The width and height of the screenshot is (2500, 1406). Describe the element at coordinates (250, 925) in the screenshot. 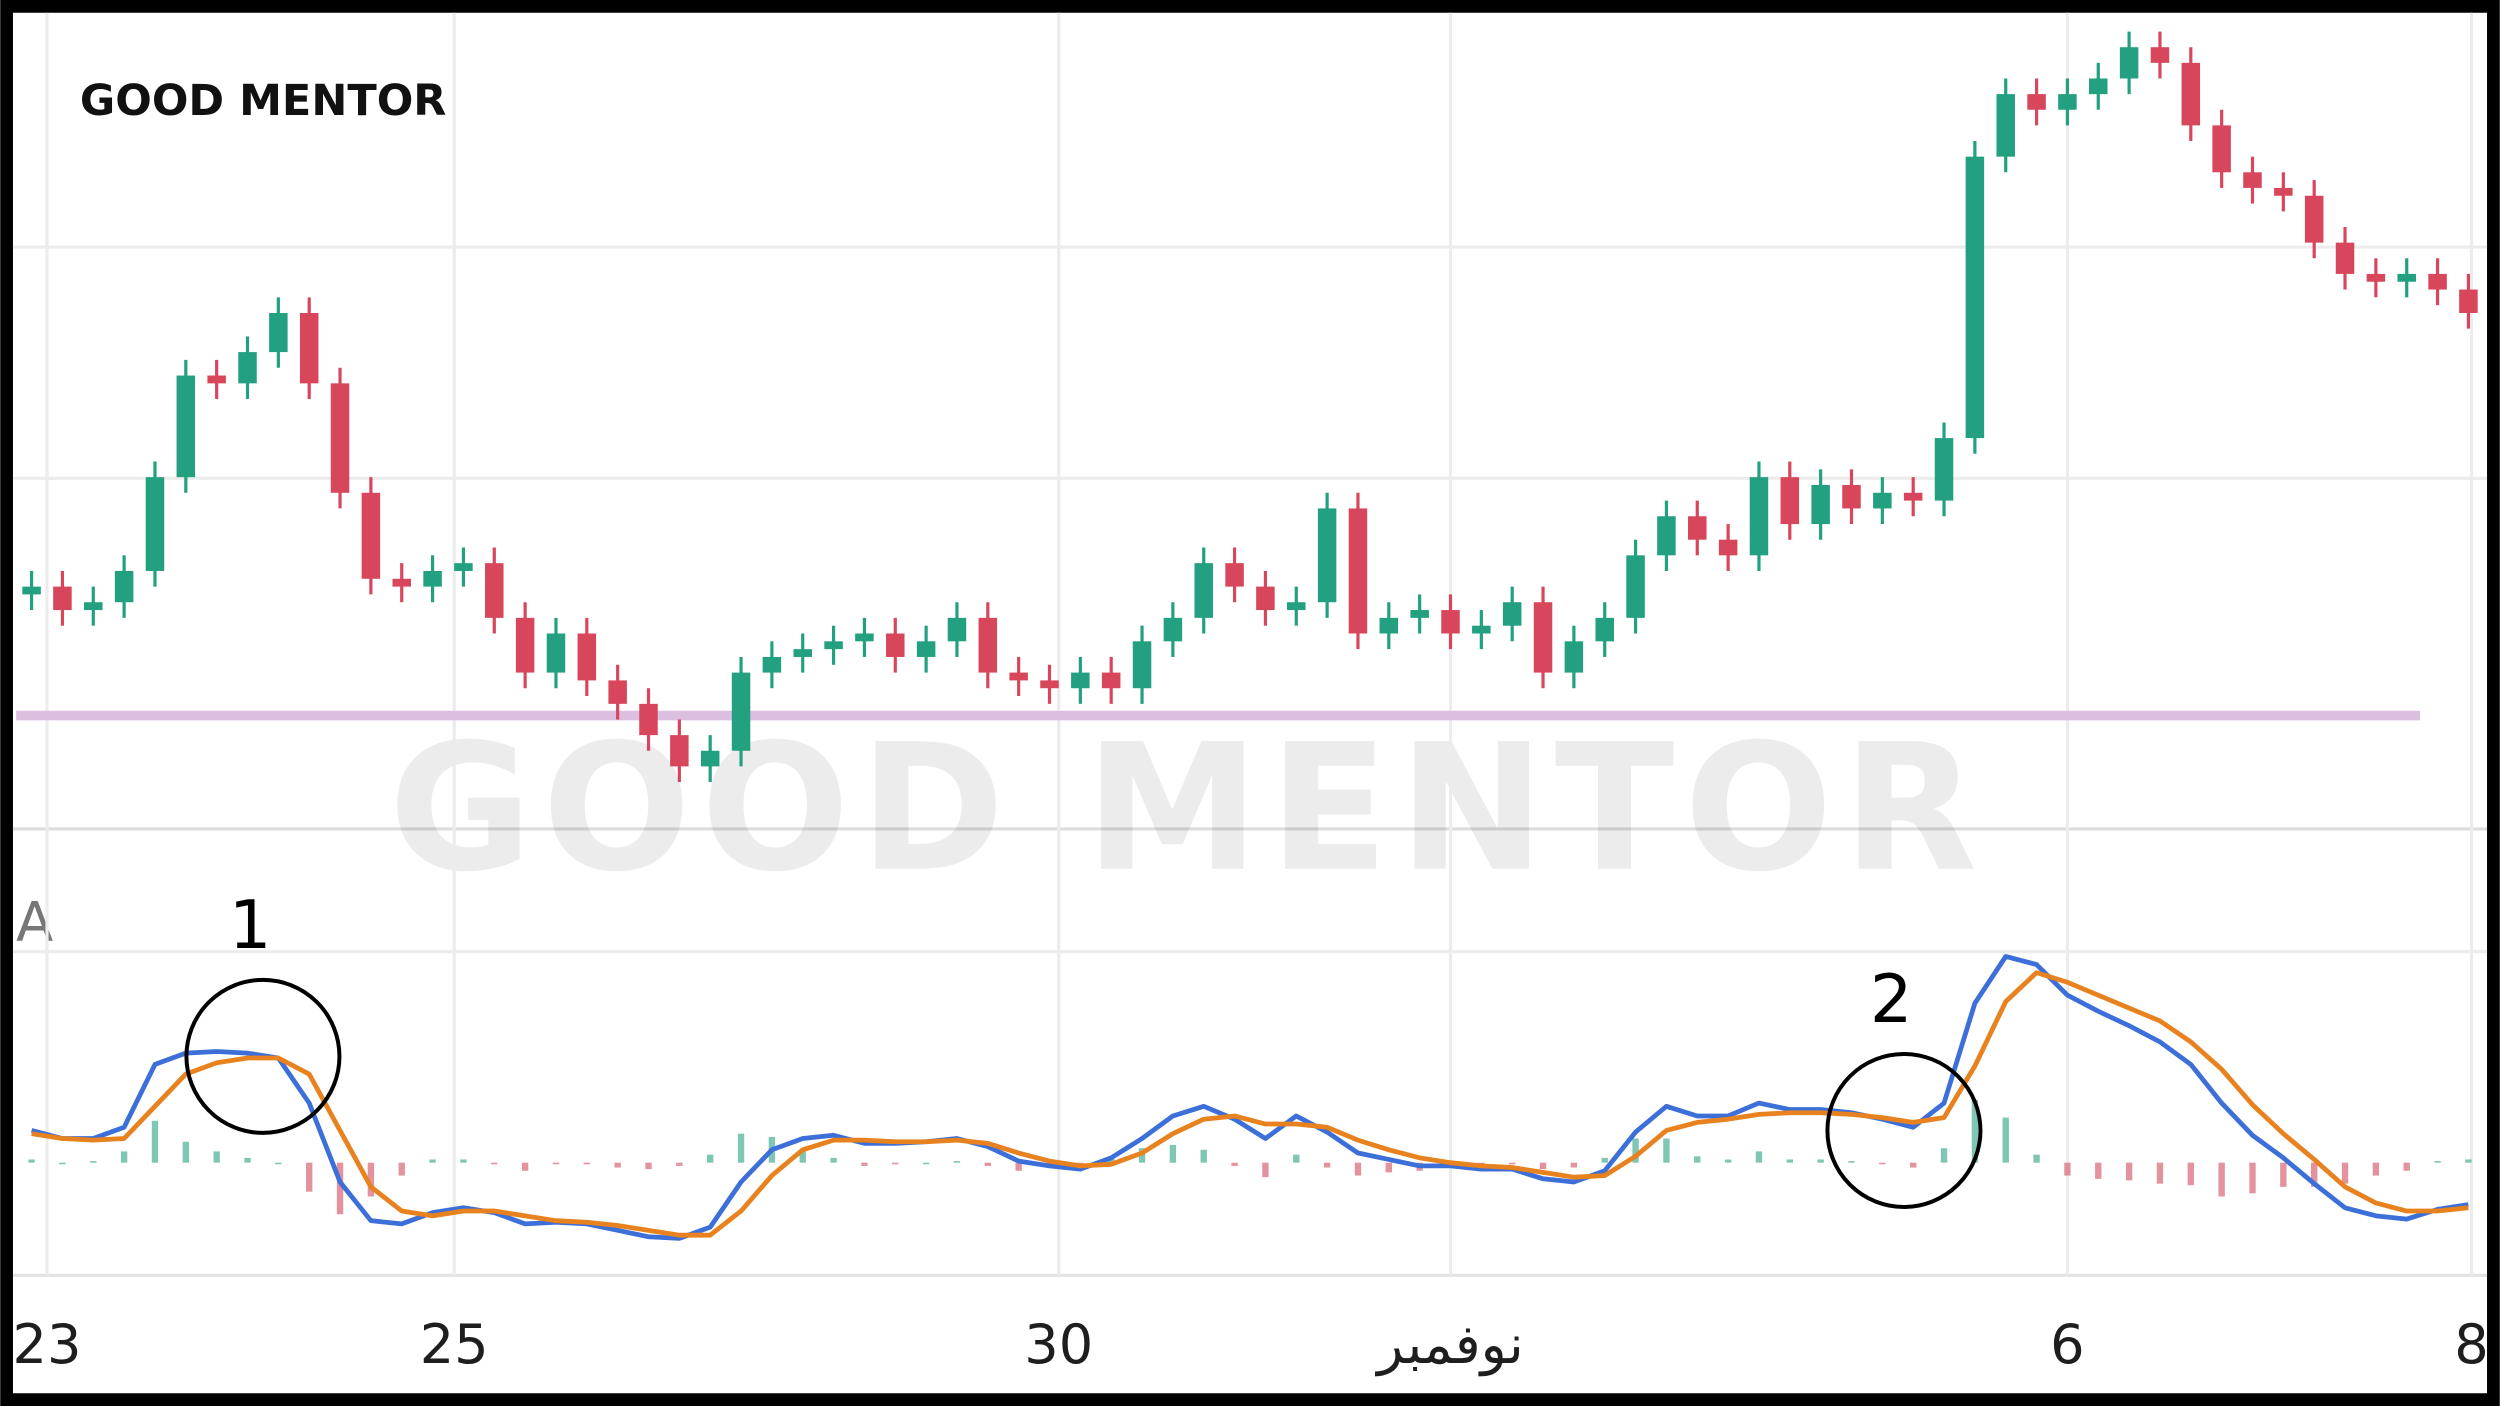

I see `annotation-label: 1` at that location.